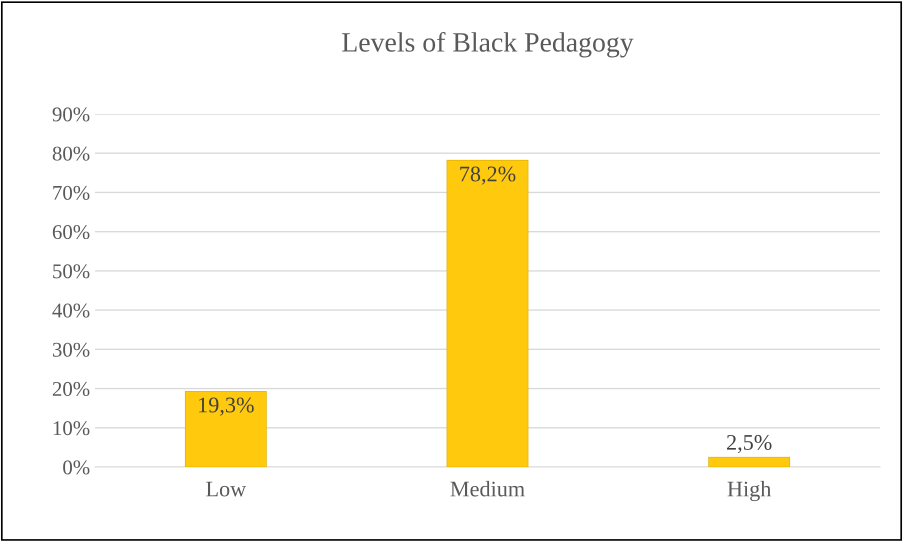 The width and height of the screenshot is (903, 541). What do you see at coordinates (487, 488) in the screenshot?
I see `x-tick-label: Medium` at bounding box center [487, 488].